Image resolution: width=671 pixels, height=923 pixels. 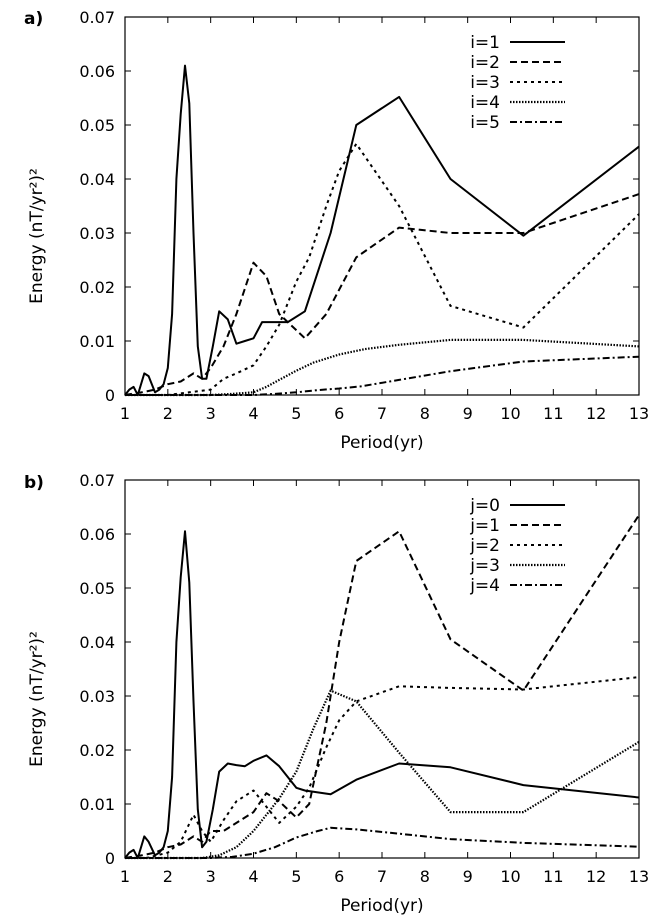 What do you see at coordinates (485, 63) in the screenshot?
I see `legend-label: i=2` at bounding box center [485, 63].